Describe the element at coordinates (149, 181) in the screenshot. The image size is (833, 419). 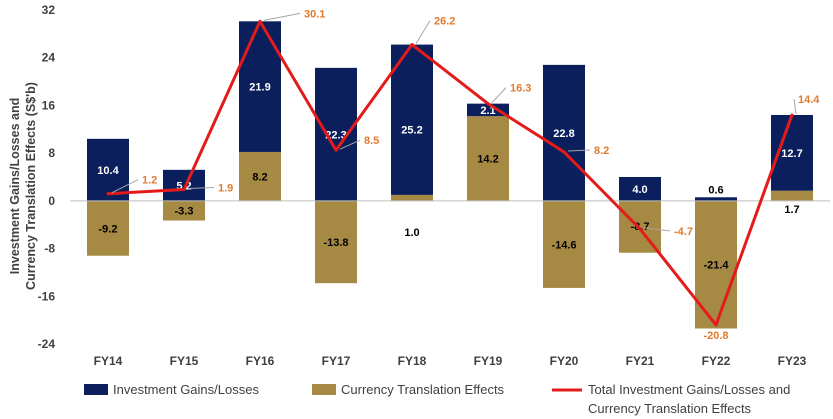
I see `data-label-total: 1.2` at that location.